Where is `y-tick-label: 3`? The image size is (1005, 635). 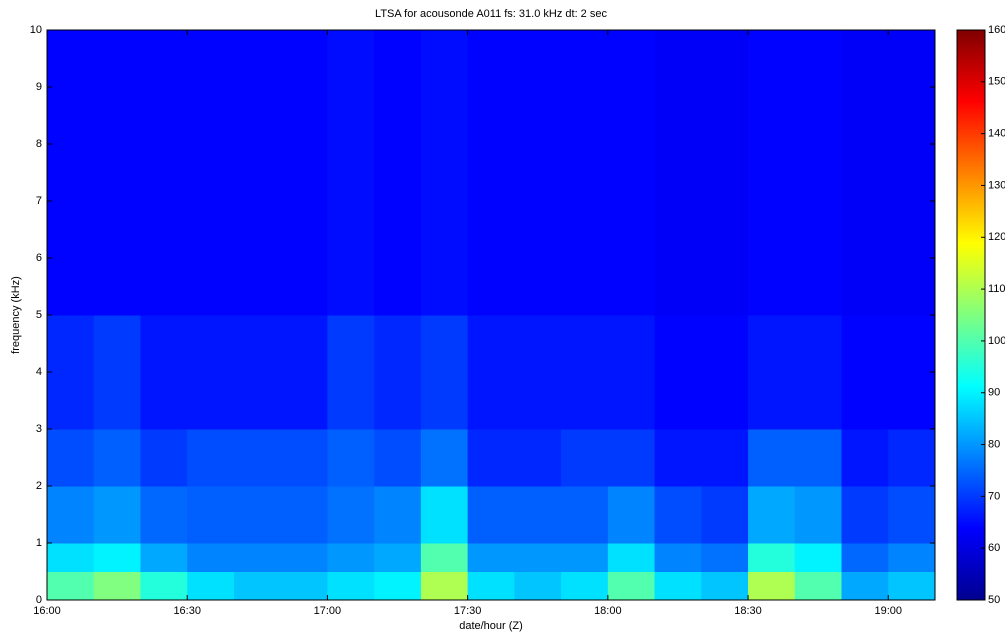 y-tick-label: 3 is located at coordinates (39, 429).